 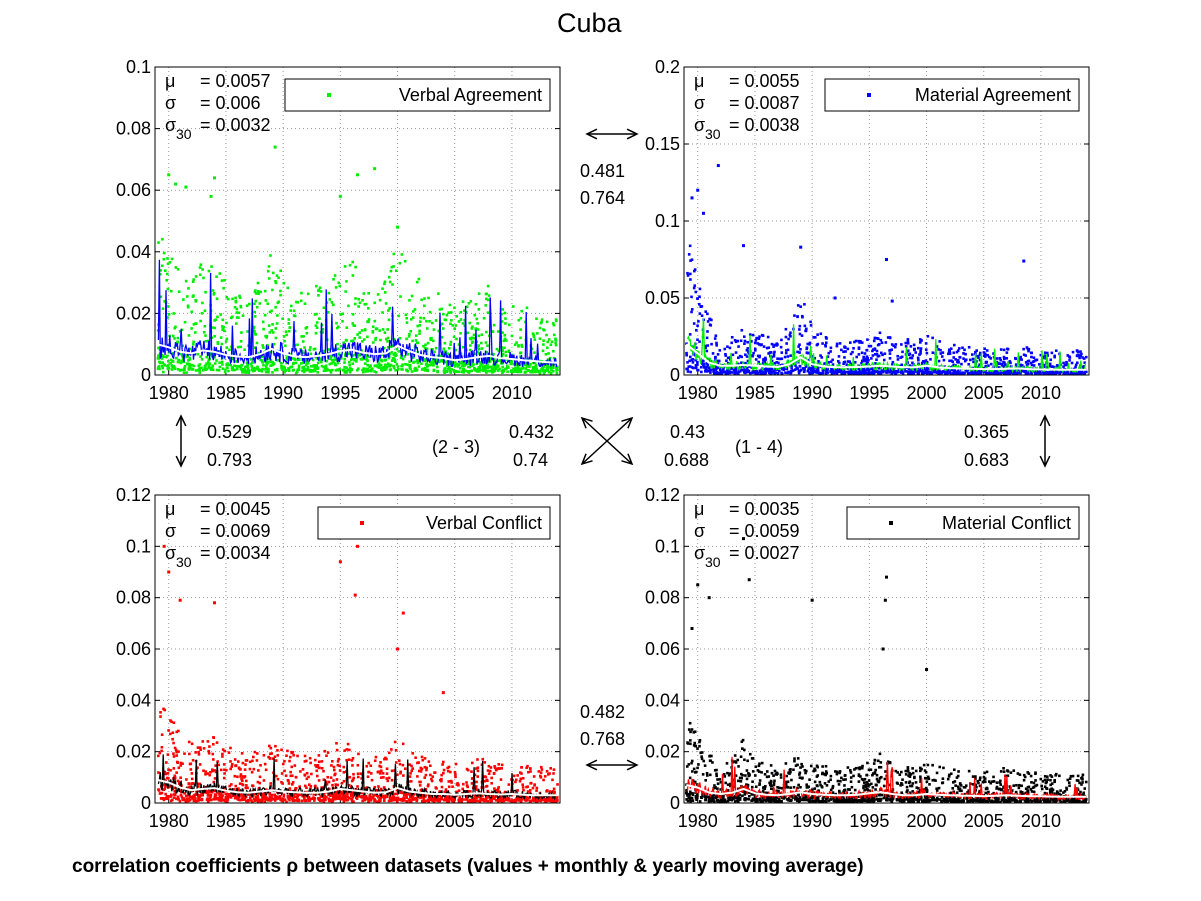 What do you see at coordinates (455, 393) in the screenshot?
I see `x-tick-label: 2005` at bounding box center [455, 393].